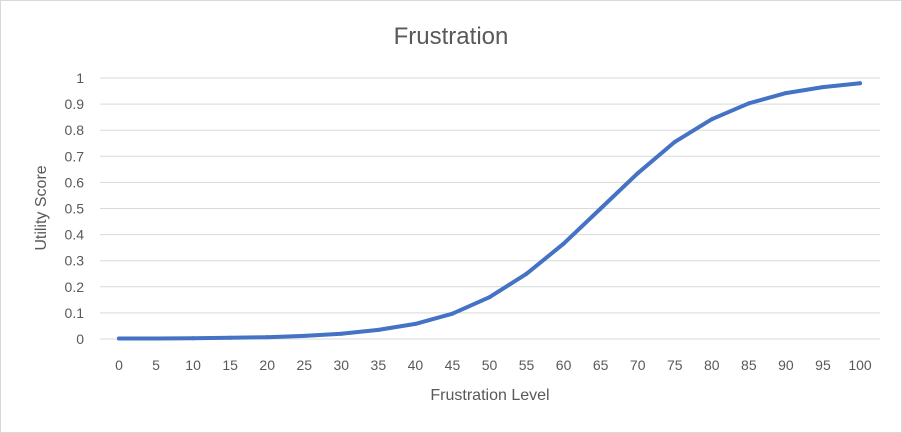  I want to click on x-tick-label: 30, so click(342, 365).